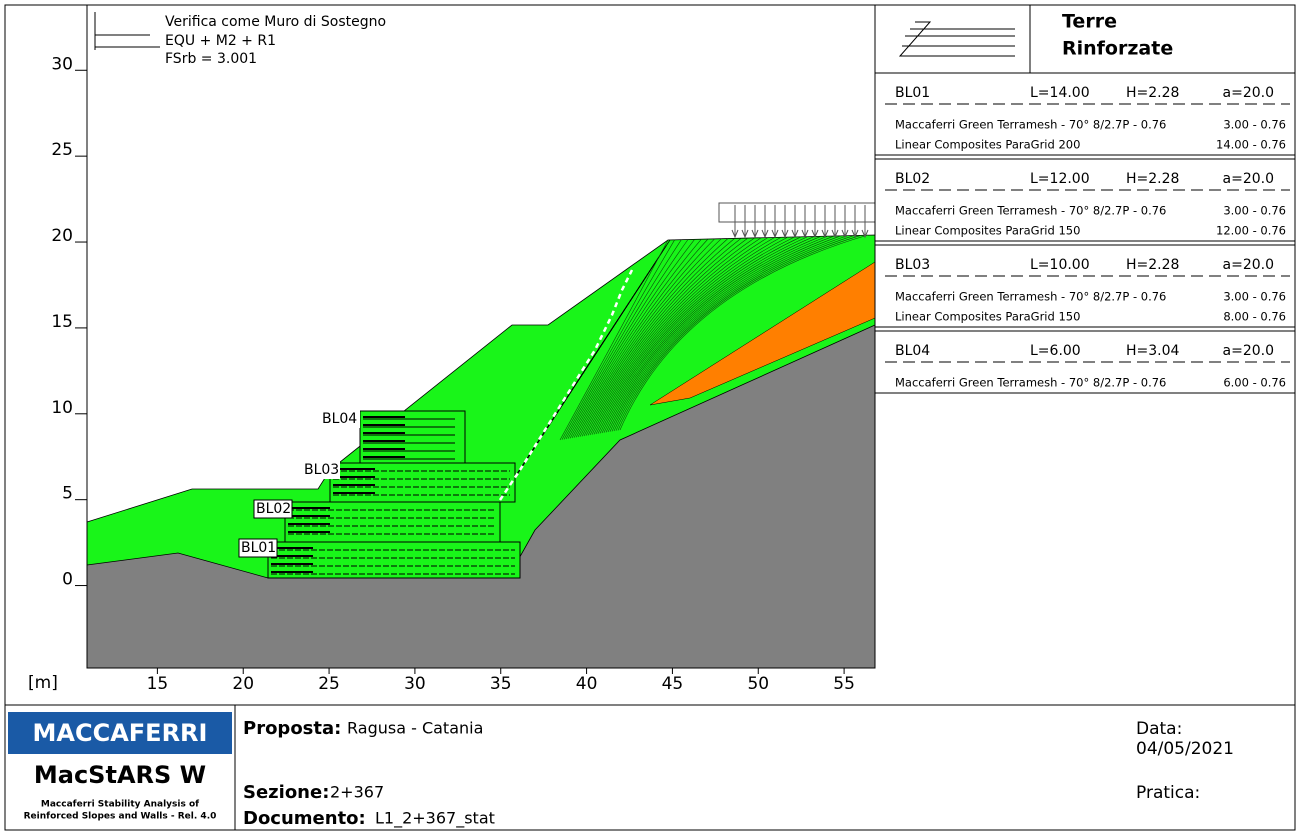 The width and height of the screenshot is (1299, 834). What do you see at coordinates (587, 684) in the screenshot?
I see `x-tick-label: 40` at bounding box center [587, 684].